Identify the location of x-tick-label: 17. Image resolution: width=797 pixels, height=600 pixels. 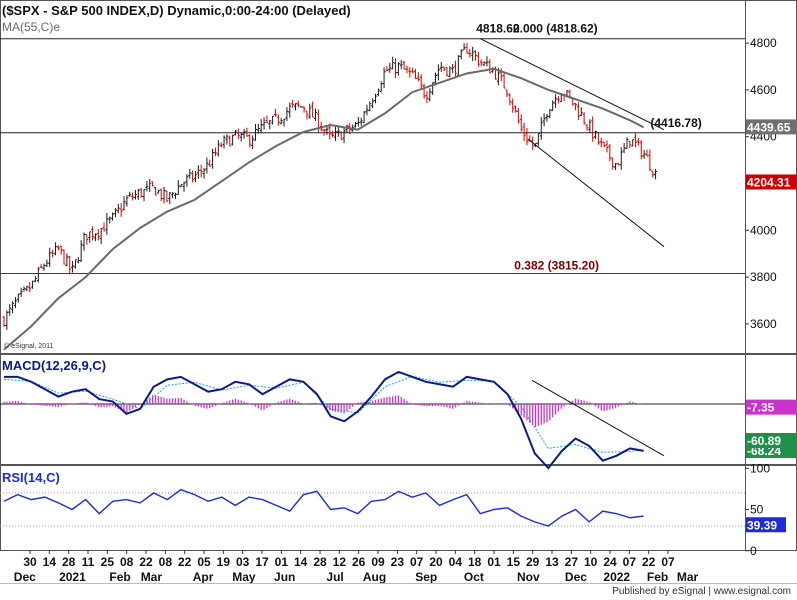
(262, 562).